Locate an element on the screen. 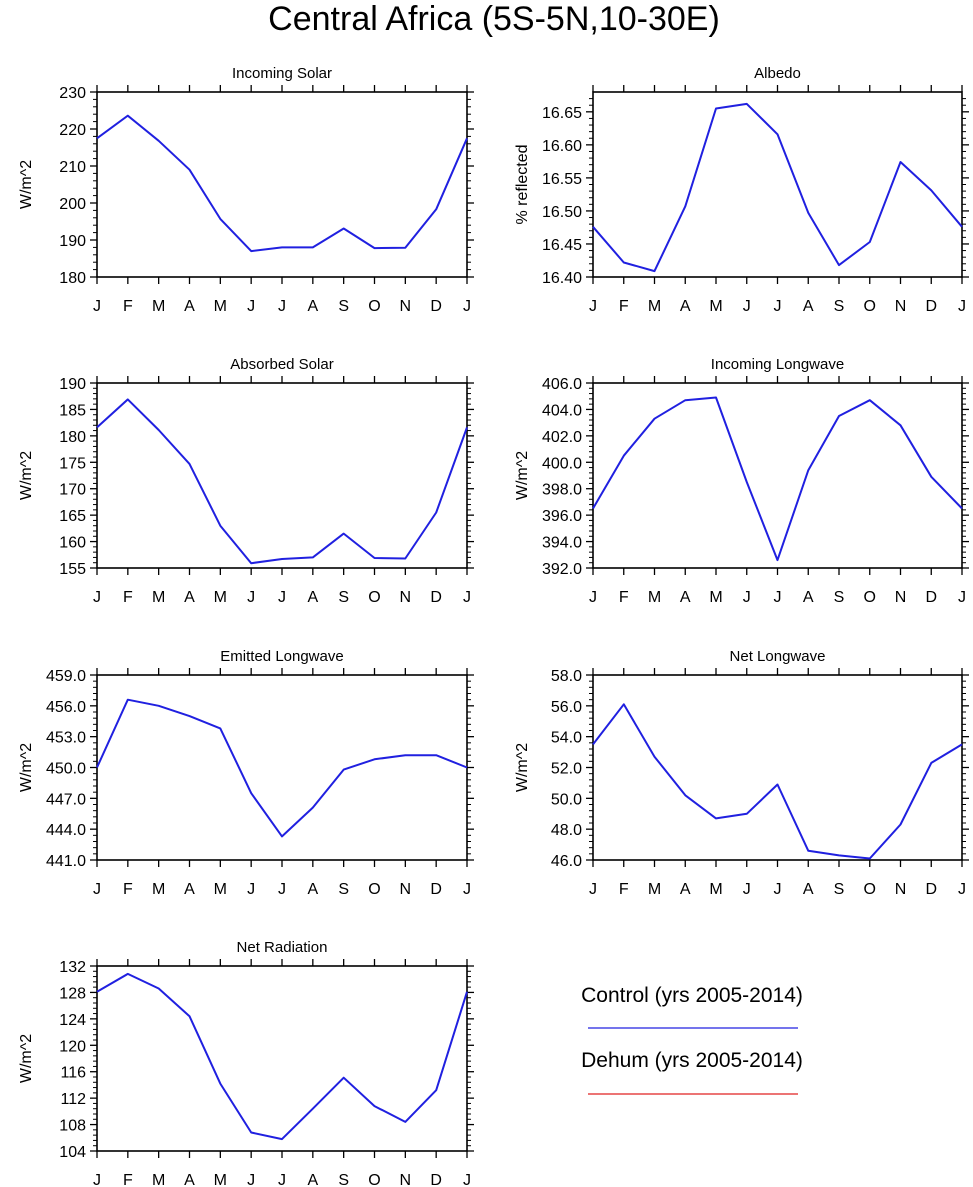  y-tick-label: 46.0 is located at coordinates (566, 861).